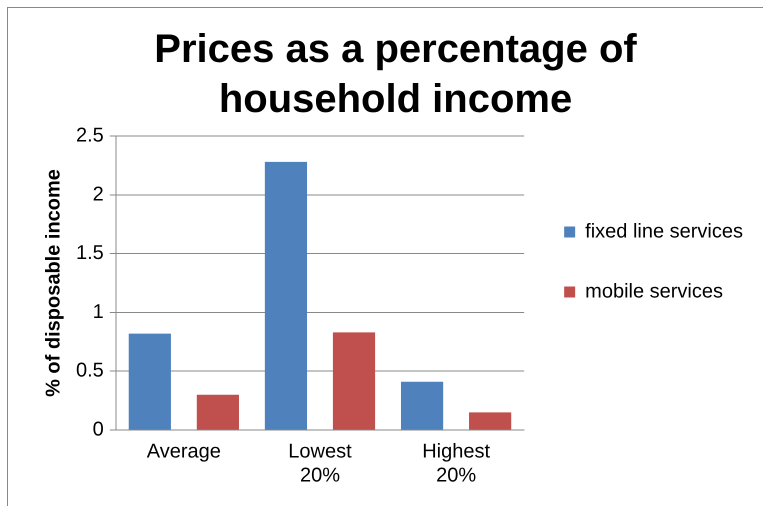  What do you see at coordinates (183, 451) in the screenshot?
I see `x-tick-label: Average` at bounding box center [183, 451].